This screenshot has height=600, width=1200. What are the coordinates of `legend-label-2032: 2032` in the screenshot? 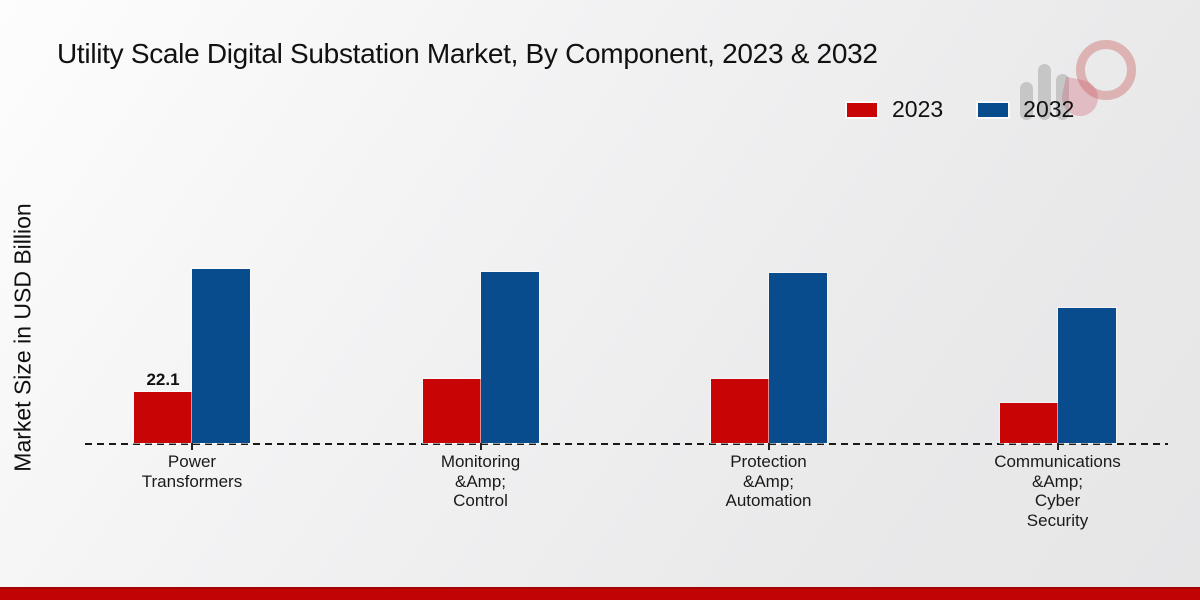 It's located at (1049, 109).